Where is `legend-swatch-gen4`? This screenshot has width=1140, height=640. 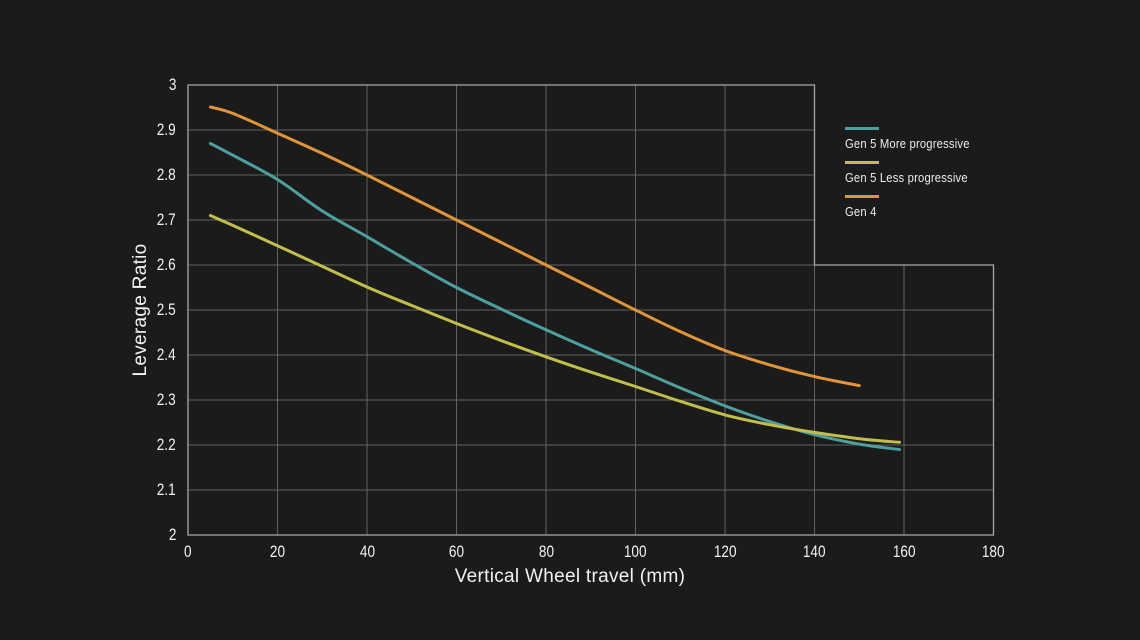
legend-swatch-gen4 is located at coordinates (862, 196).